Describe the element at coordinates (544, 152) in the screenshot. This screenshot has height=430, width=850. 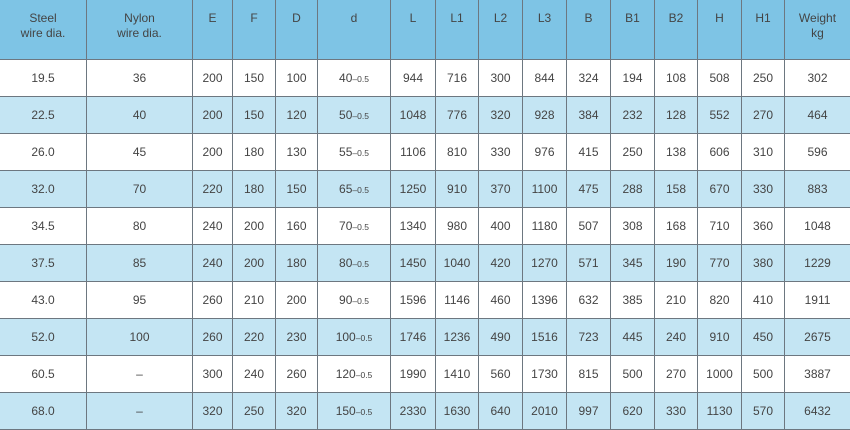
I see `table-cell: 976` at that location.